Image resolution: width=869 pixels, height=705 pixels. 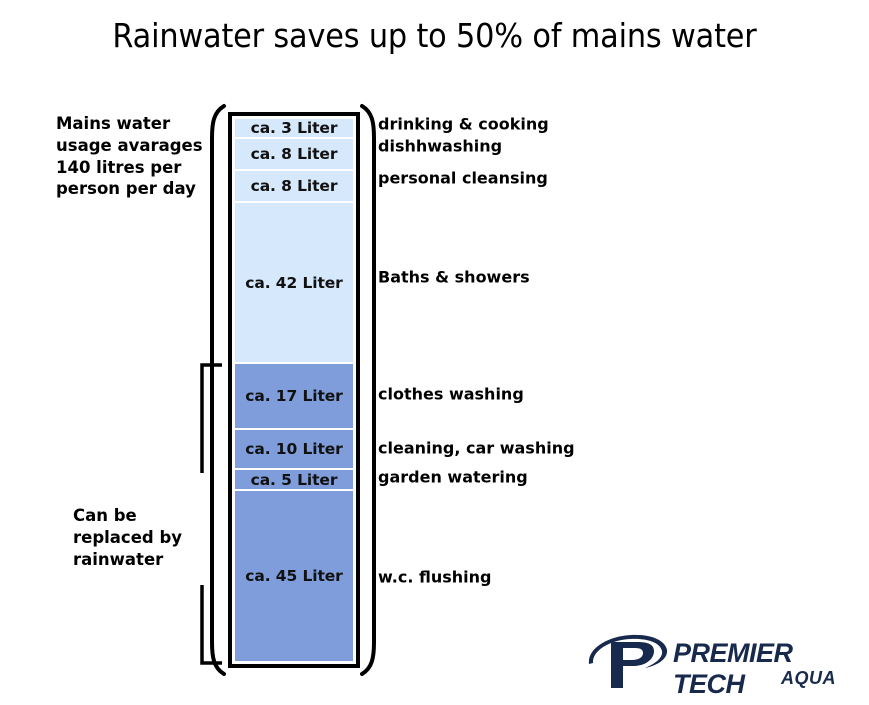 What do you see at coordinates (628, 661) in the screenshot?
I see `premier-tech-p-swoosh-icon` at bounding box center [628, 661].